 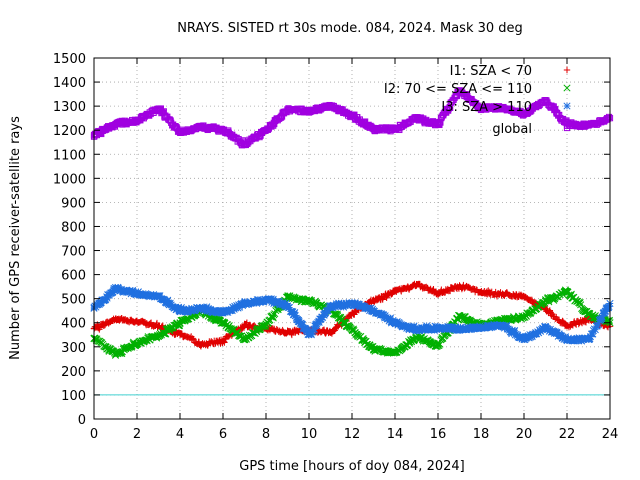 What do you see at coordinates (73, 252) in the screenshot?
I see `y-tick-label: 700` at bounding box center [73, 252].